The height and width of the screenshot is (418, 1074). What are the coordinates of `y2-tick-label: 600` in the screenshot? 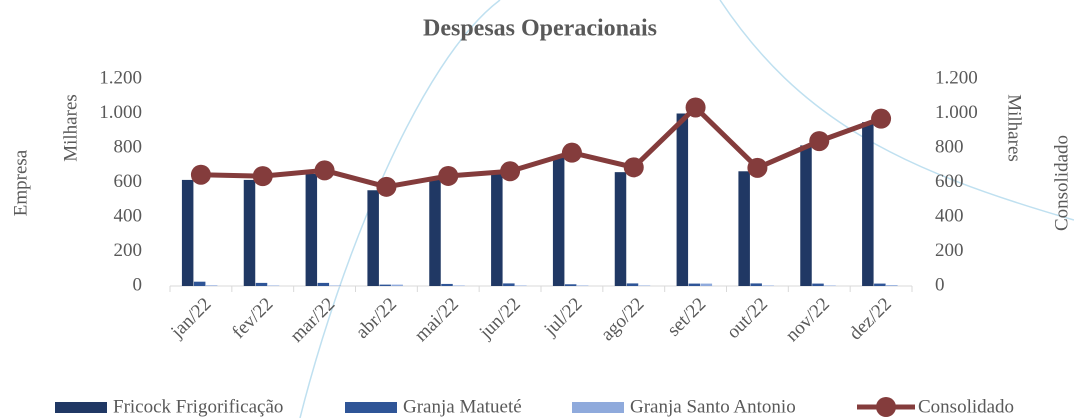 It's located at (949, 181).